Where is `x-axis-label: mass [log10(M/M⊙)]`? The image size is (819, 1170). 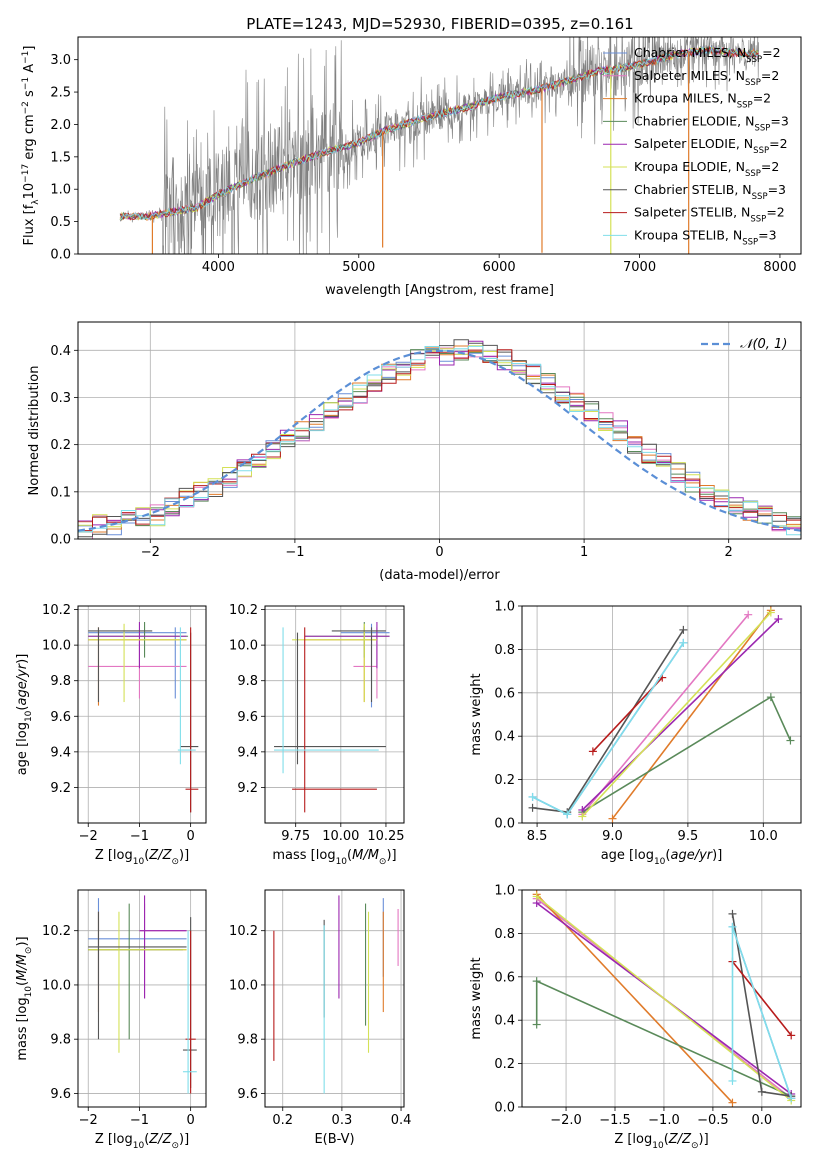 x-axis-label: mass [log10(M/M⊙)] is located at coordinates (334, 857).